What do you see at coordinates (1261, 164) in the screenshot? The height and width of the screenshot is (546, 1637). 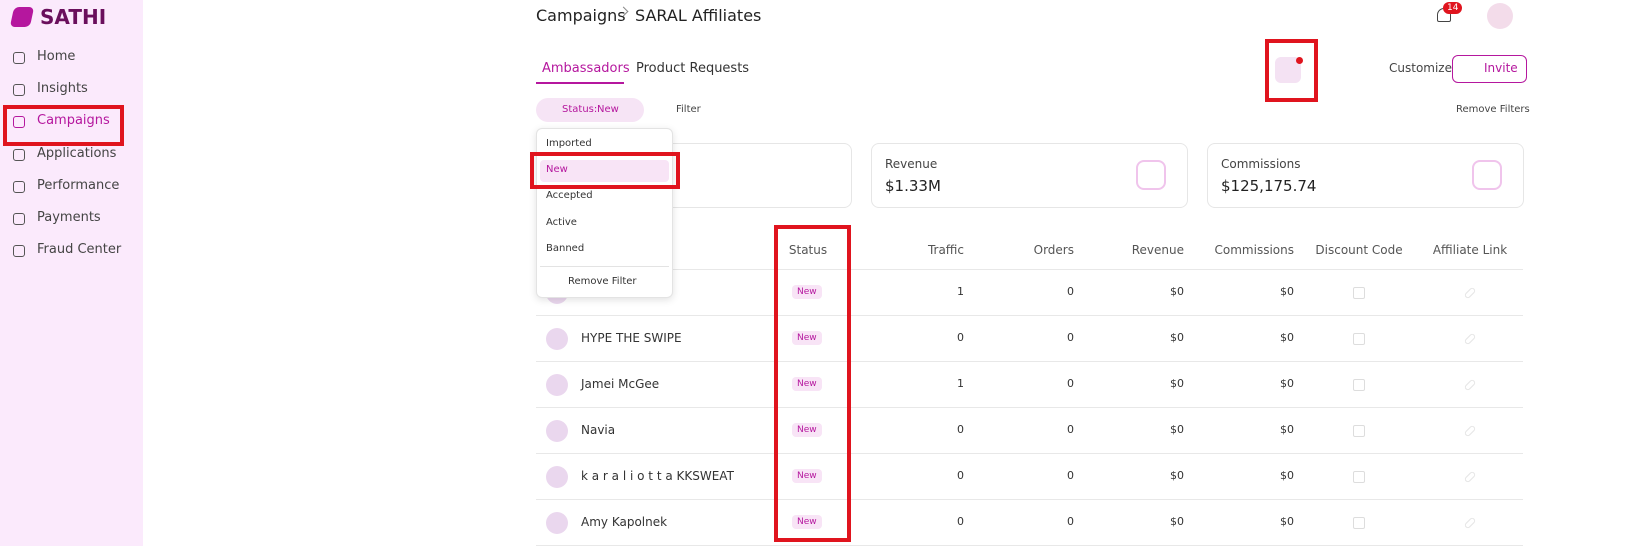 I see `stat-label: Commissions` at bounding box center [1261, 164].